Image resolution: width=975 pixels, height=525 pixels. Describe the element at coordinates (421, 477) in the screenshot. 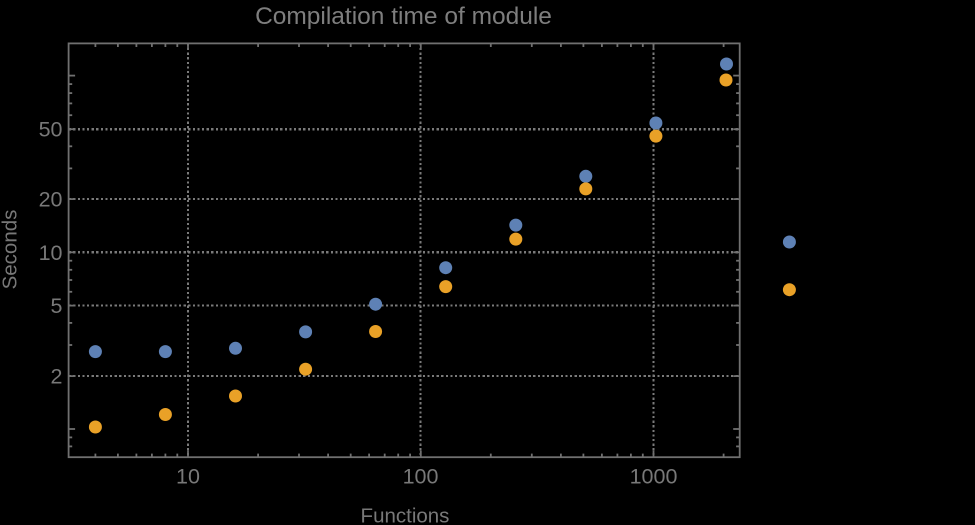

I see `svg-text: 100` at that location.